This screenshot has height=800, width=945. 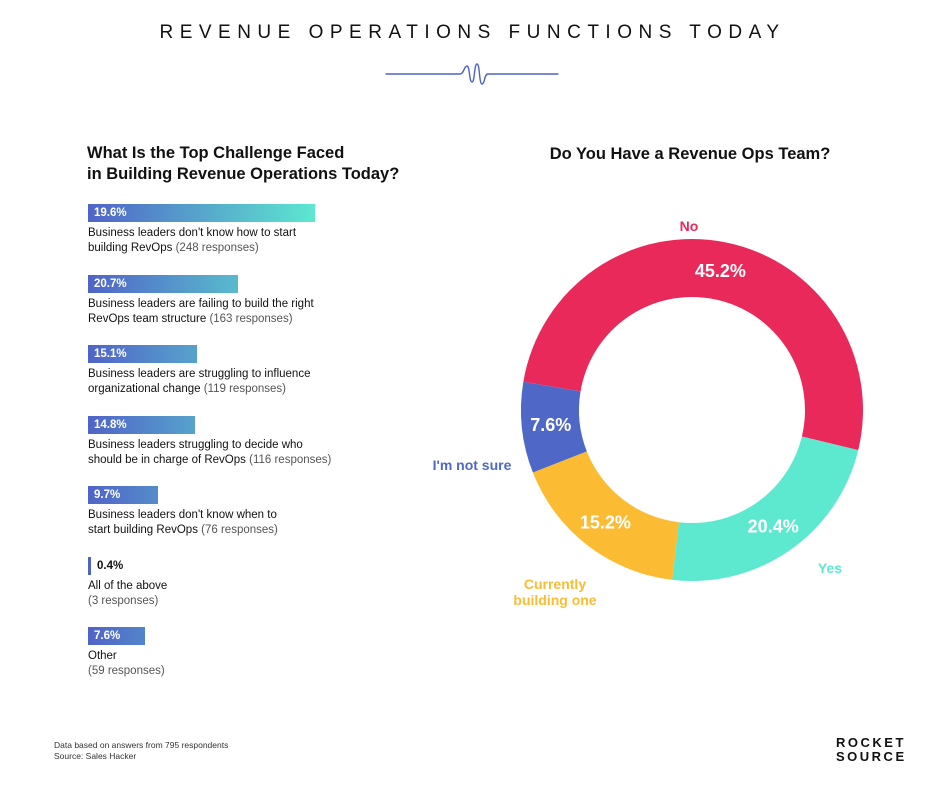 I want to click on footnote-source: Source: Sales Hacker, so click(x=95, y=756).